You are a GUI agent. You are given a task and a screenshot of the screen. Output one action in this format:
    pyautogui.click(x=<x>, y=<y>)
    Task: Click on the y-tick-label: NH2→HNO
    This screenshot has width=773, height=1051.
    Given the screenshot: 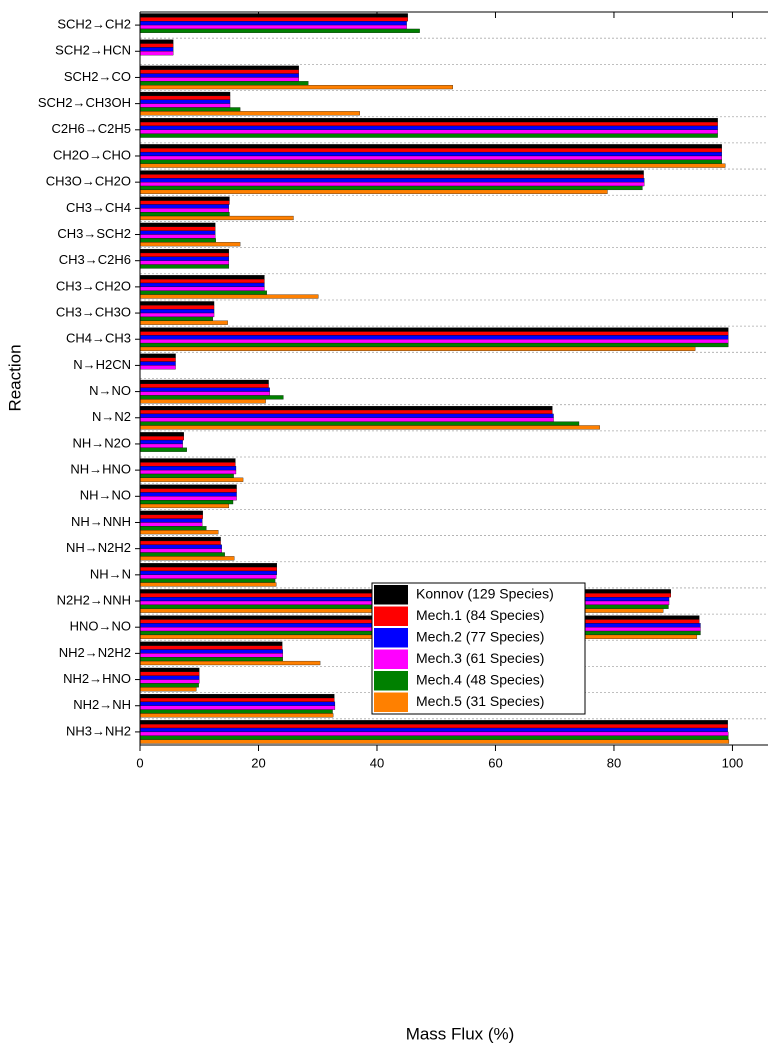 What is the action you would take?
    pyautogui.click(x=97, y=678)
    